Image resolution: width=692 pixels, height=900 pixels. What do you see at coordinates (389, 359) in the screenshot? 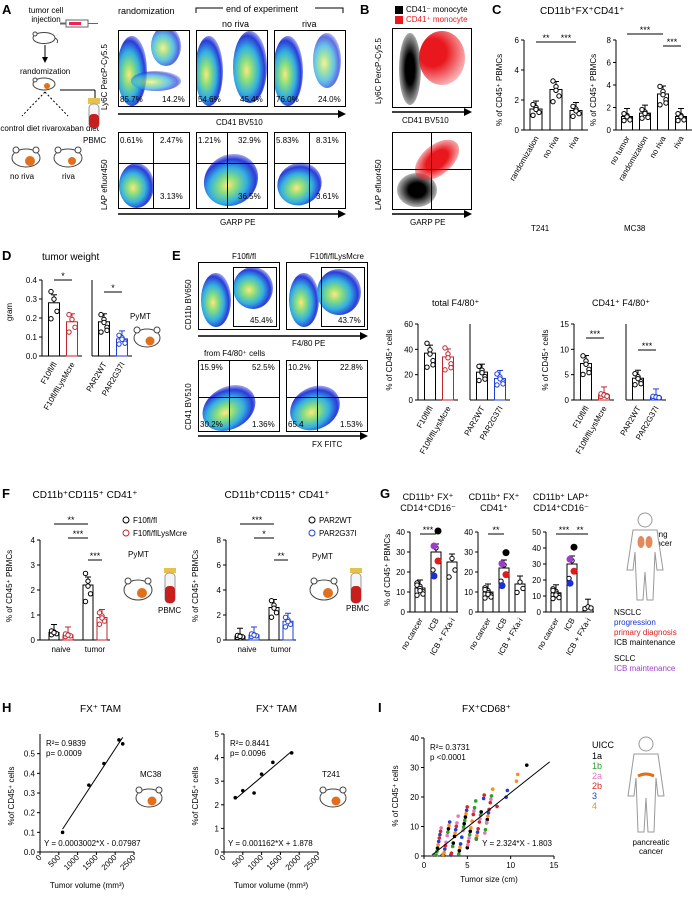
I see `e-l-ylabel: % of CD45⁺ cells` at bounding box center [389, 359].